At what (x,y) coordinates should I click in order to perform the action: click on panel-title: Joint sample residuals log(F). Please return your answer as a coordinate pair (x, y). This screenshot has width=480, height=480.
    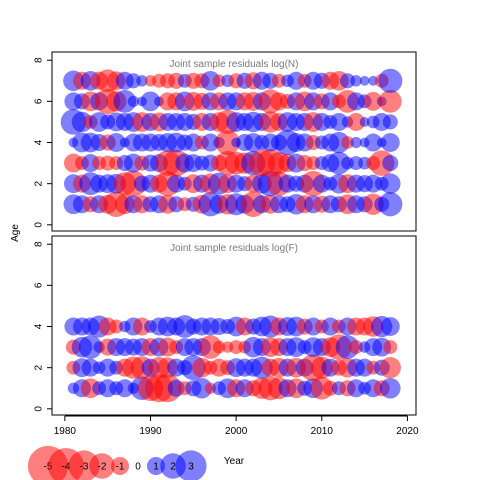
    Looking at the image, I should click on (234, 248).